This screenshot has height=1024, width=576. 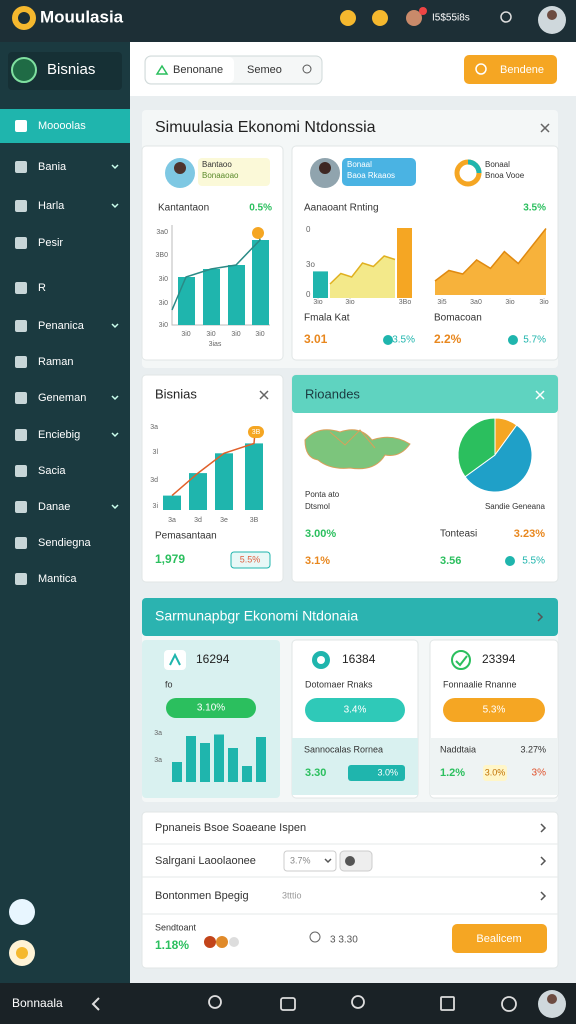 What do you see at coordinates (61, 326) in the screenshot?
I see `nav-item: Penanica` at bounding box center [61, 326].